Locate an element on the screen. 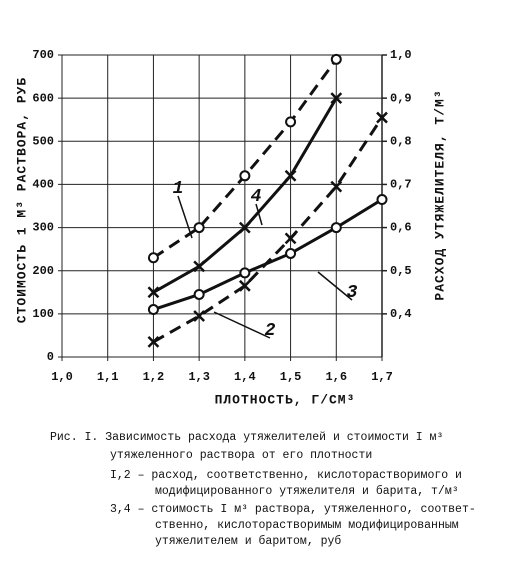  x-axis-label: ПЛОТНОСТЬ, Г/СМ³ is located at coordinates (285, 399).